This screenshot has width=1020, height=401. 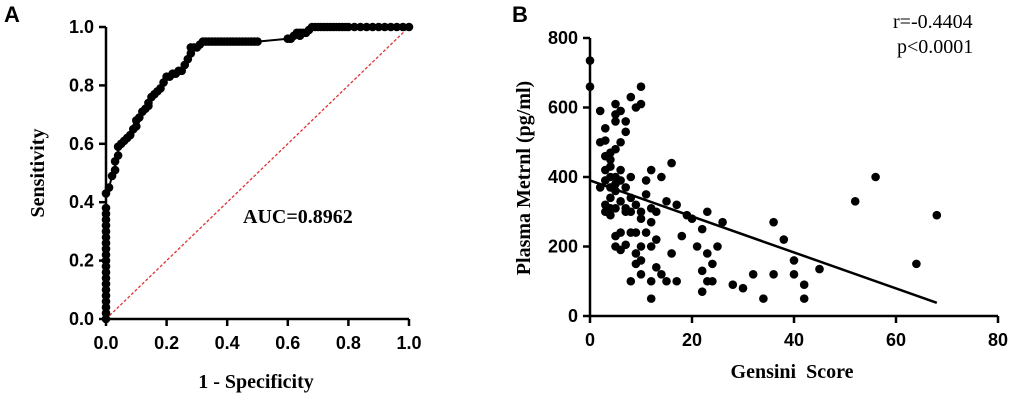 What do you see at coordinates (287, 343) in the screenshot?
I see `roc-x-tick-label: 0.6` at bounding box center [287, 343].